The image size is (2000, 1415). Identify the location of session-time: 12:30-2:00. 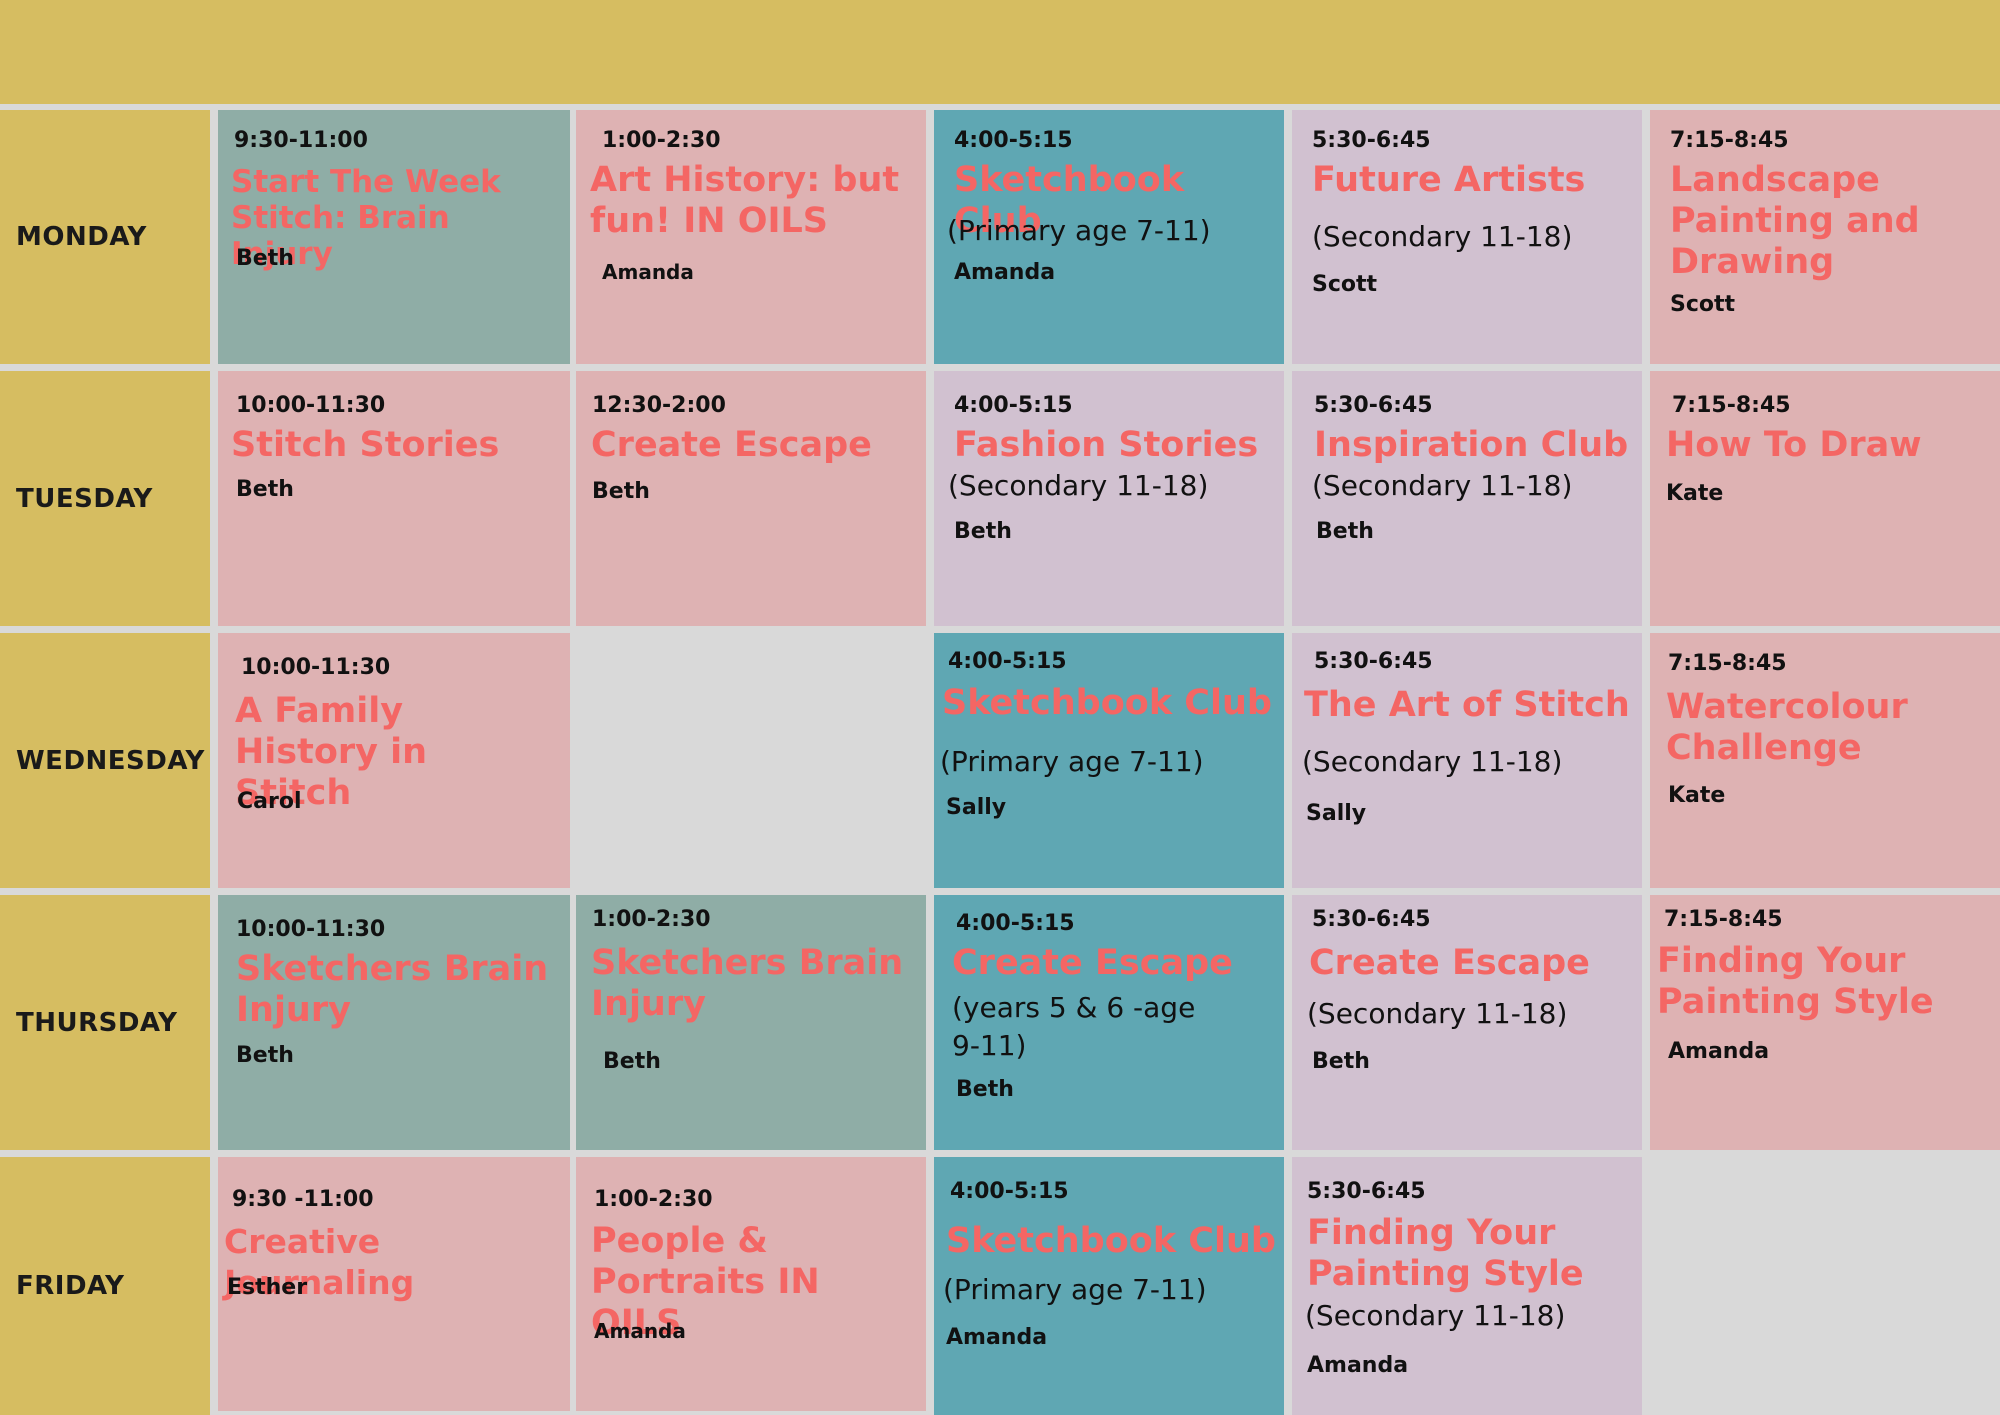
(659, 405).